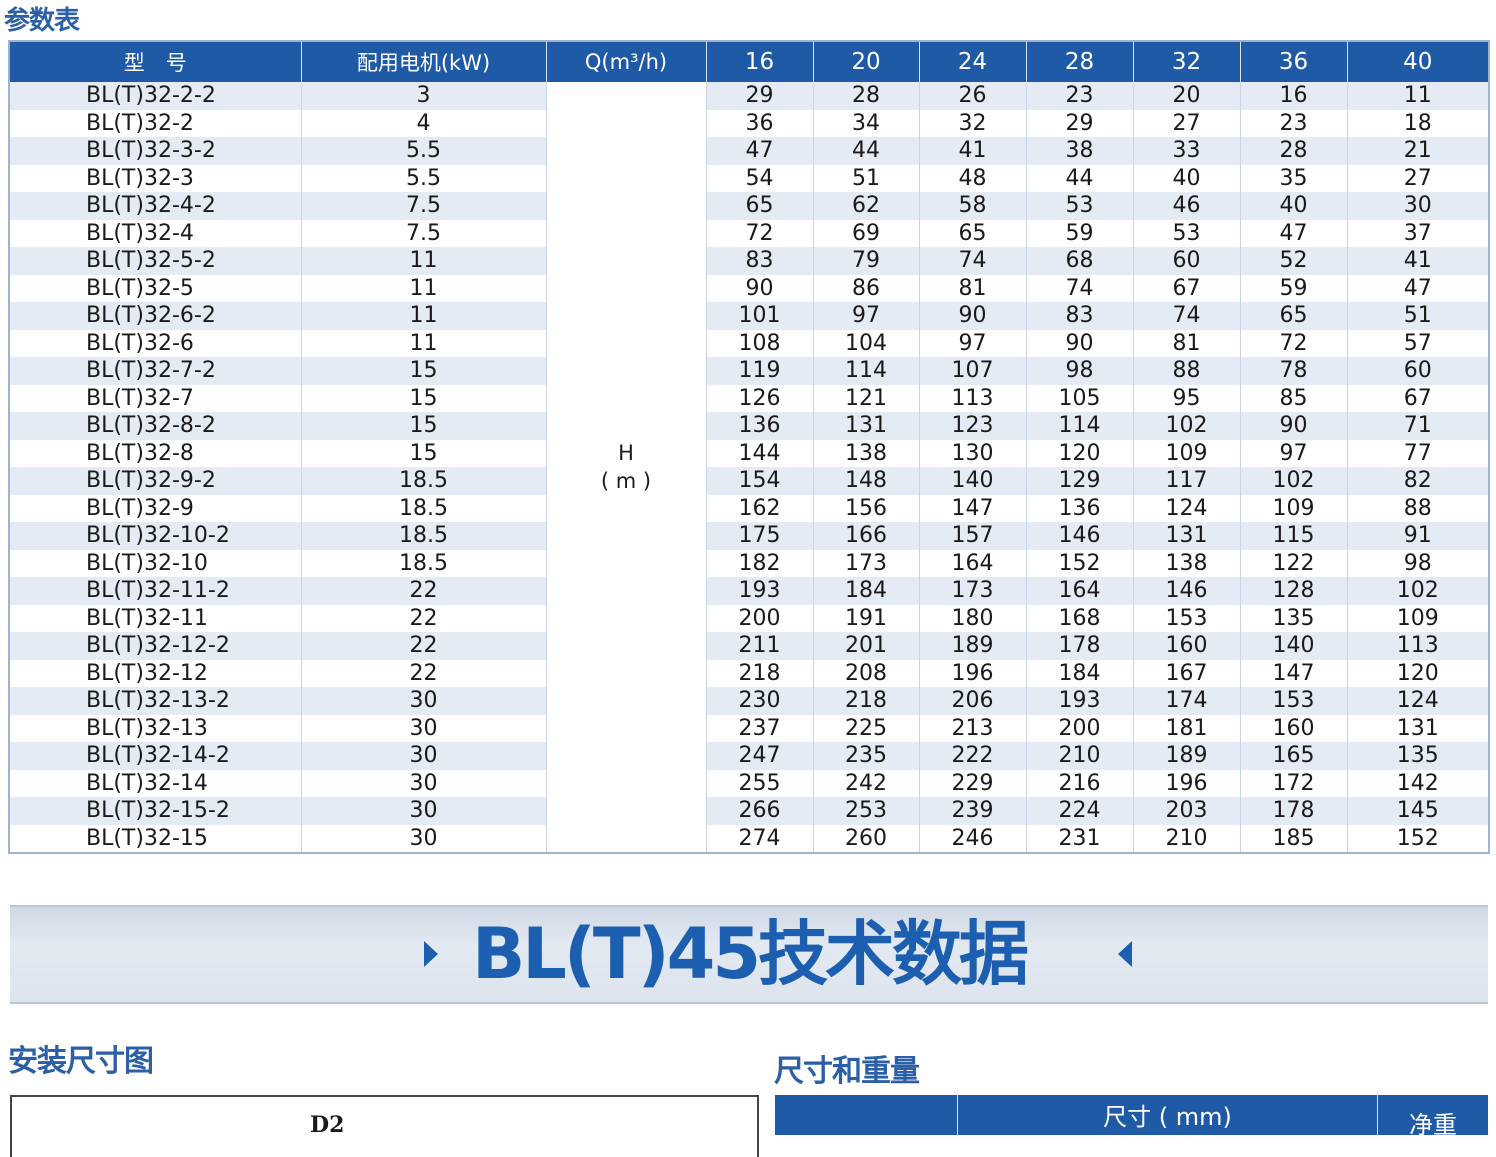 This screenshot has width=1496, height=1157. Describe the element at coordinates (973, 343) in the screenshot. I see `value-cell: 97` at that location.